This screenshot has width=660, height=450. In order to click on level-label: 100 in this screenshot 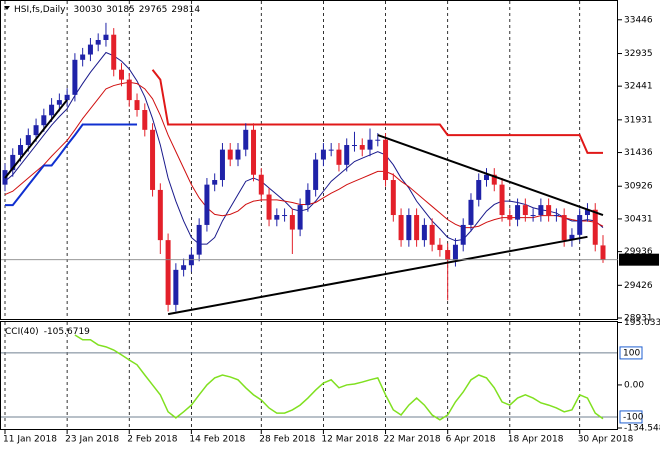, I will do `click(631, 353)`.